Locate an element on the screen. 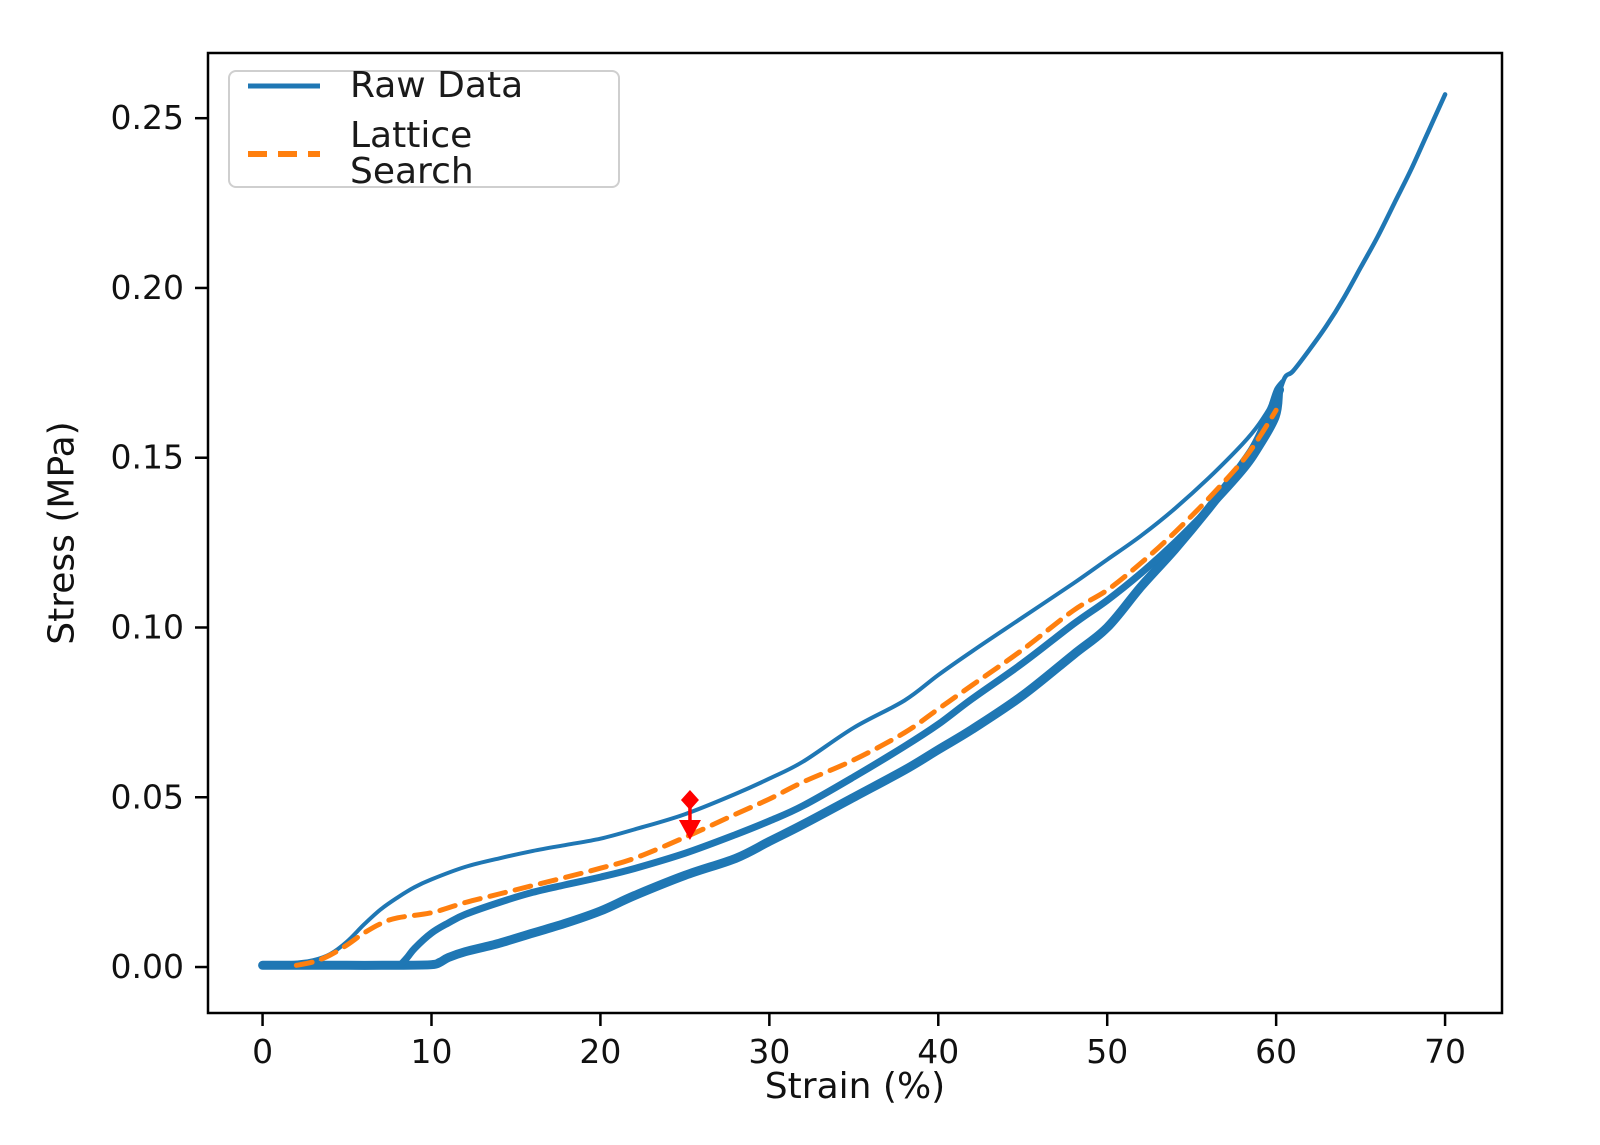 Image resolution: width=1600 pixels, height=1145 pixels. y-tick-label: 0.10 is located at coordinates (147, 626).